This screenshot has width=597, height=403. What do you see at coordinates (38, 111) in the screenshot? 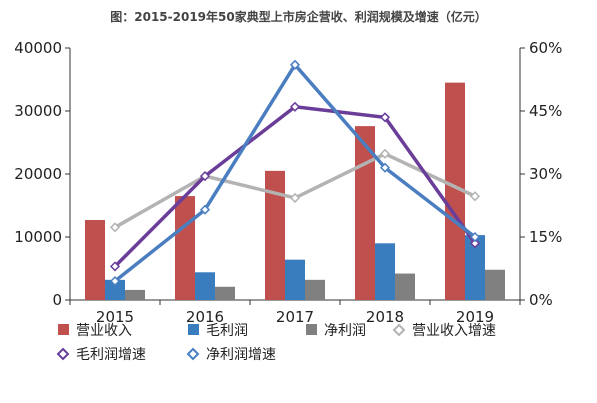
I see `y-left-tick-label: 30000` at bounding box center [38, 111].